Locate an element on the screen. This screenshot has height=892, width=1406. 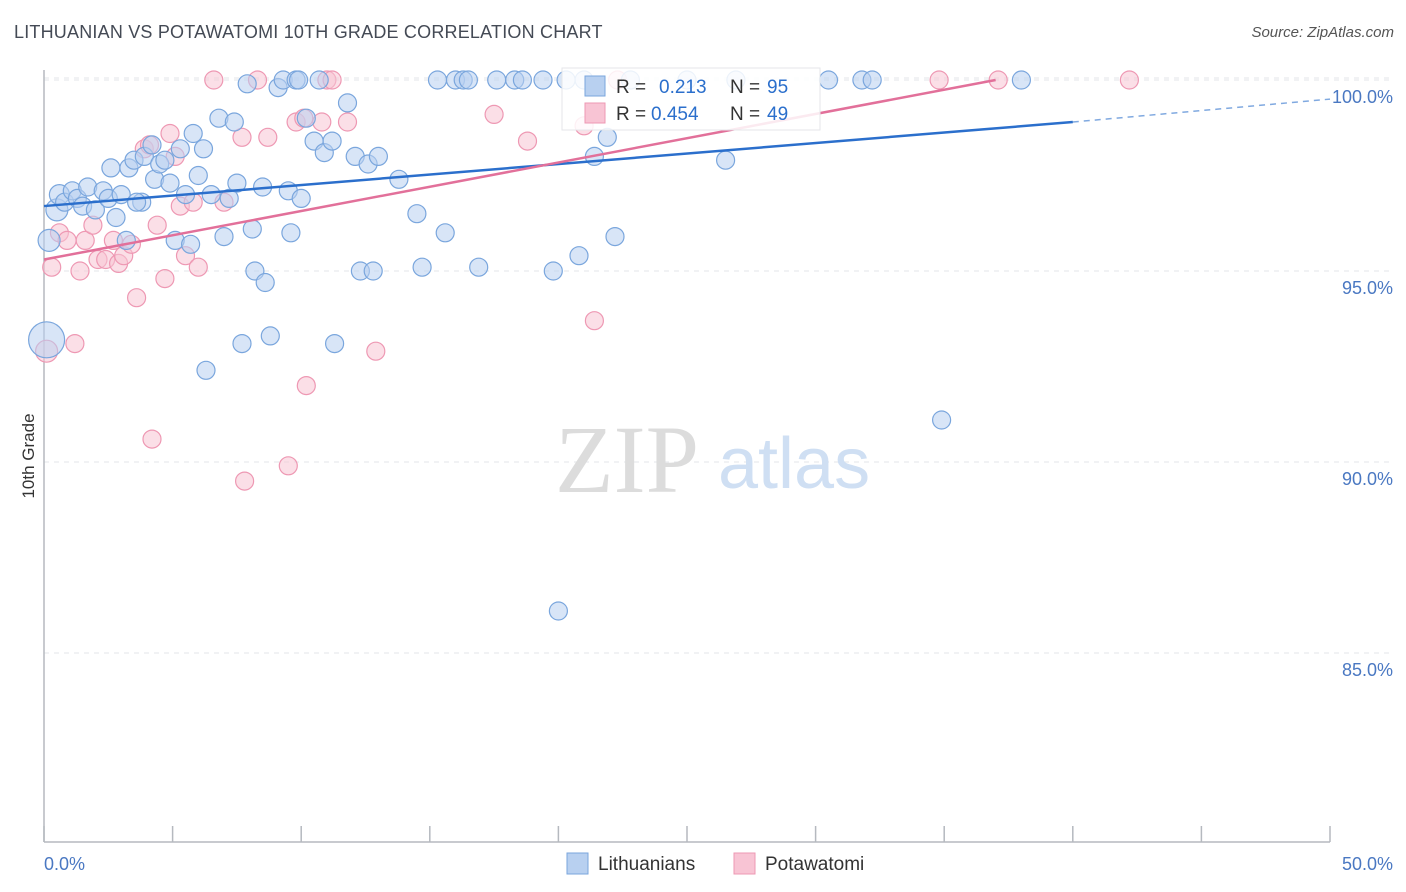
y-tick-labels: 100.0% 95.0% 90.0% 85.0% is located at coordinates (1362, 383).